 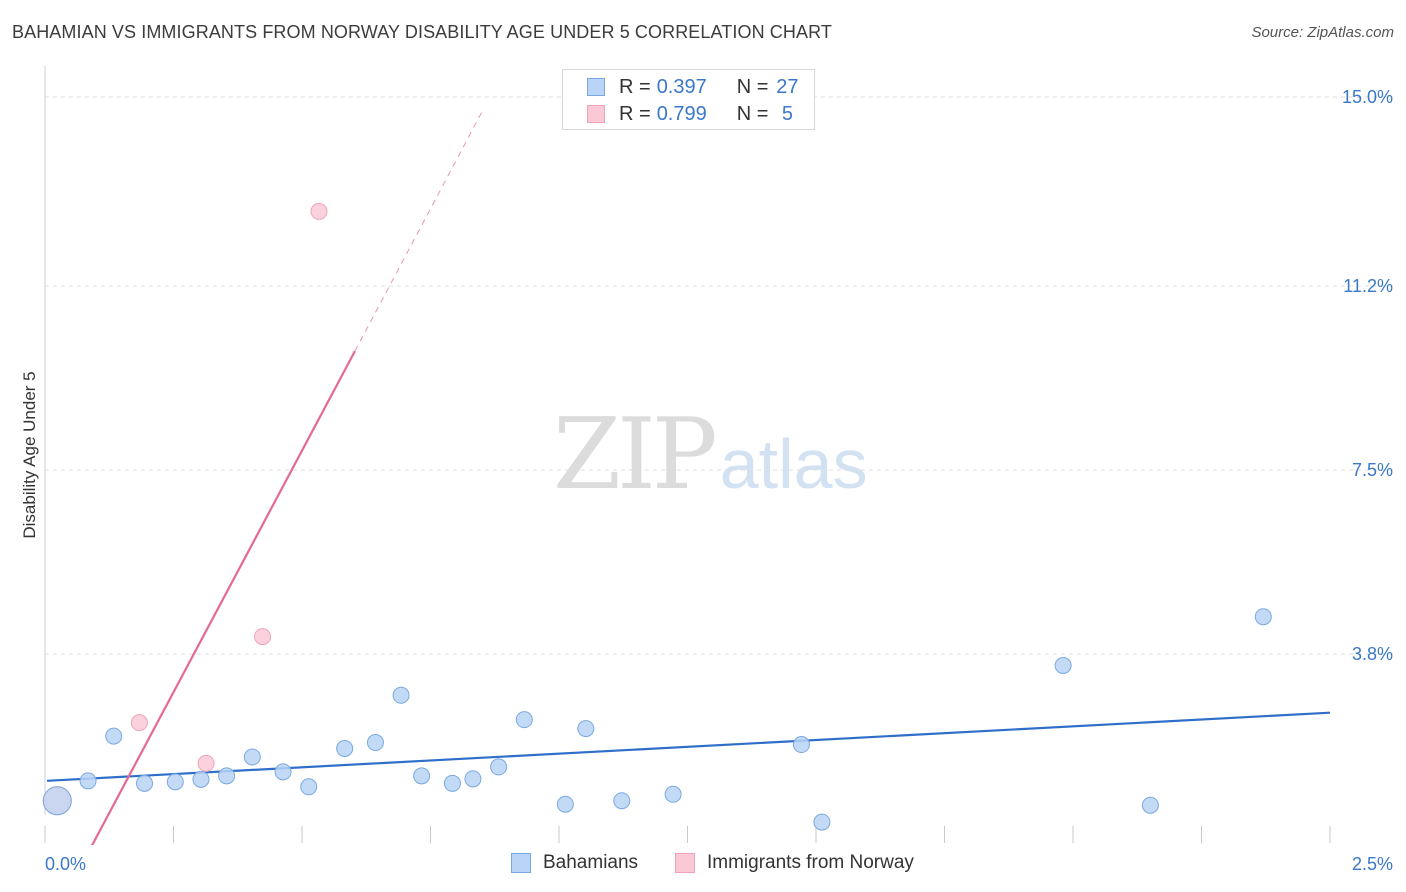 What do you see at coordinates (787, 86) in the screenshot?
I see `n-value-bahamians: 27` at bounding box center [787, 86].